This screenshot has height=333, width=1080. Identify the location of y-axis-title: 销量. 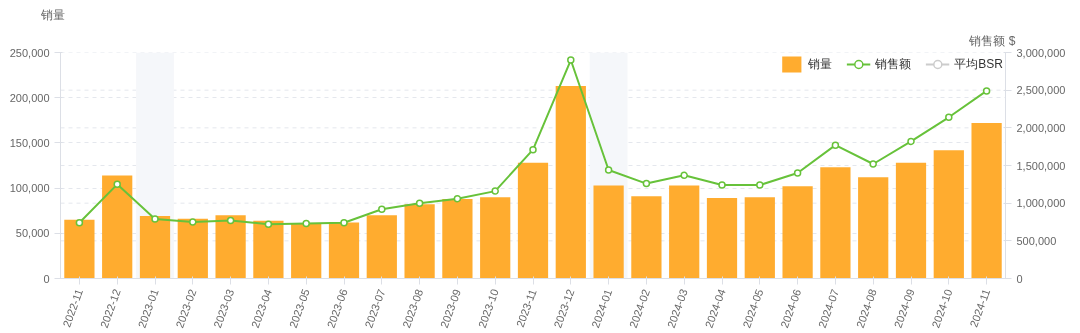
(52, 14).